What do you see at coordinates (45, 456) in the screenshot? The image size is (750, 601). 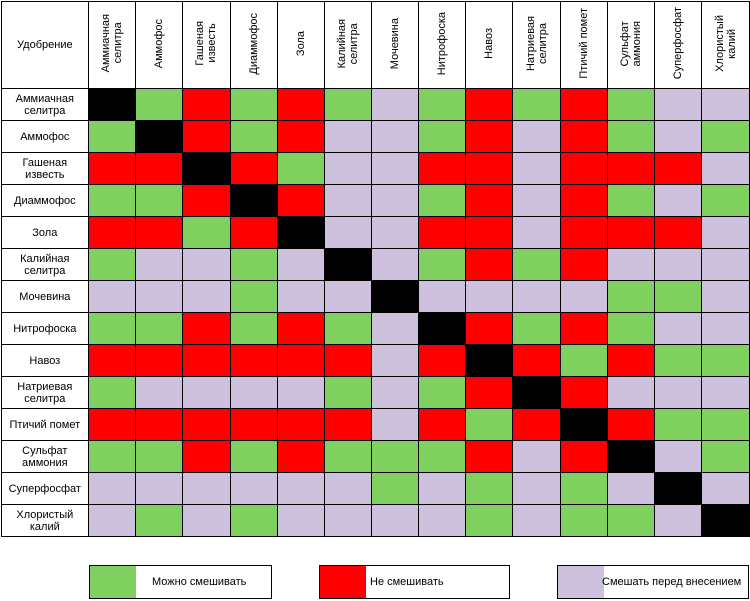 I see `row-header: Сульфат аммония` at bounding box center [45, 456].